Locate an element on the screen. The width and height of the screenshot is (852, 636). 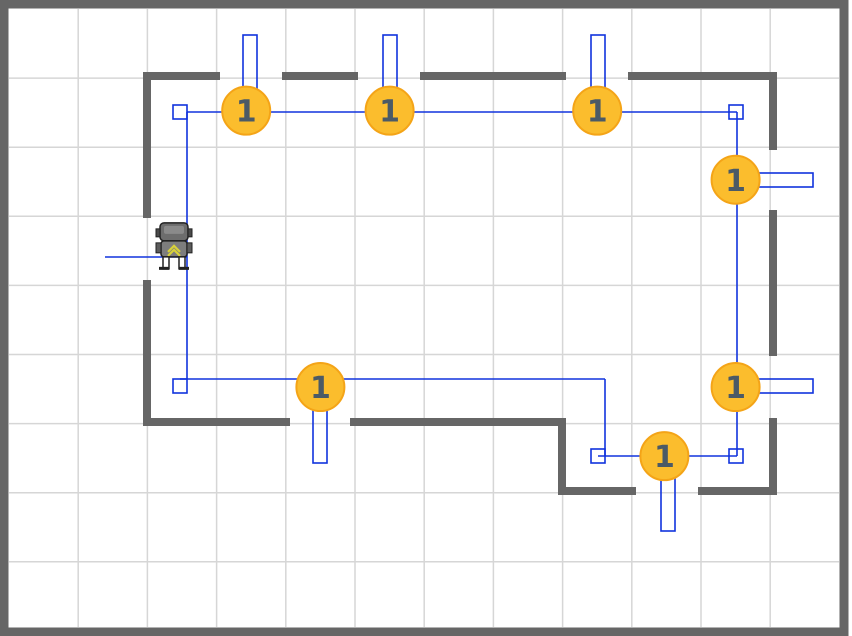
robot-icon is located at coordinates (174, 246).